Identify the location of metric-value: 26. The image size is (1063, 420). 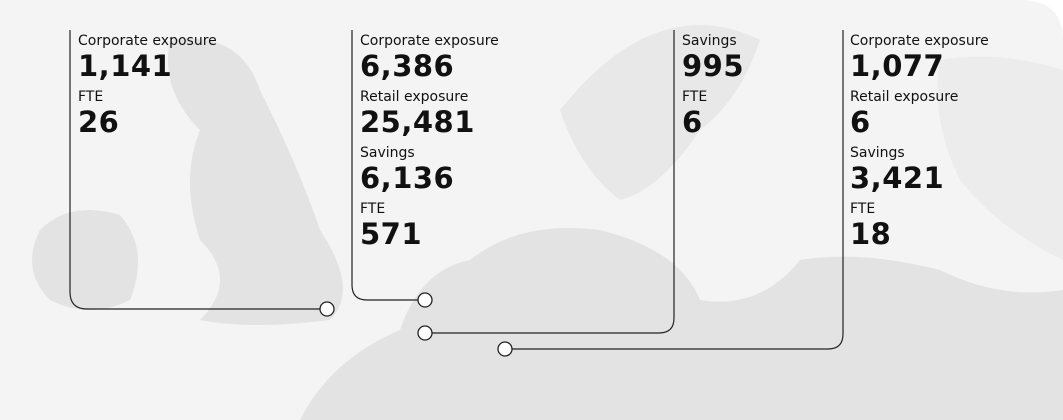
(99, 122).